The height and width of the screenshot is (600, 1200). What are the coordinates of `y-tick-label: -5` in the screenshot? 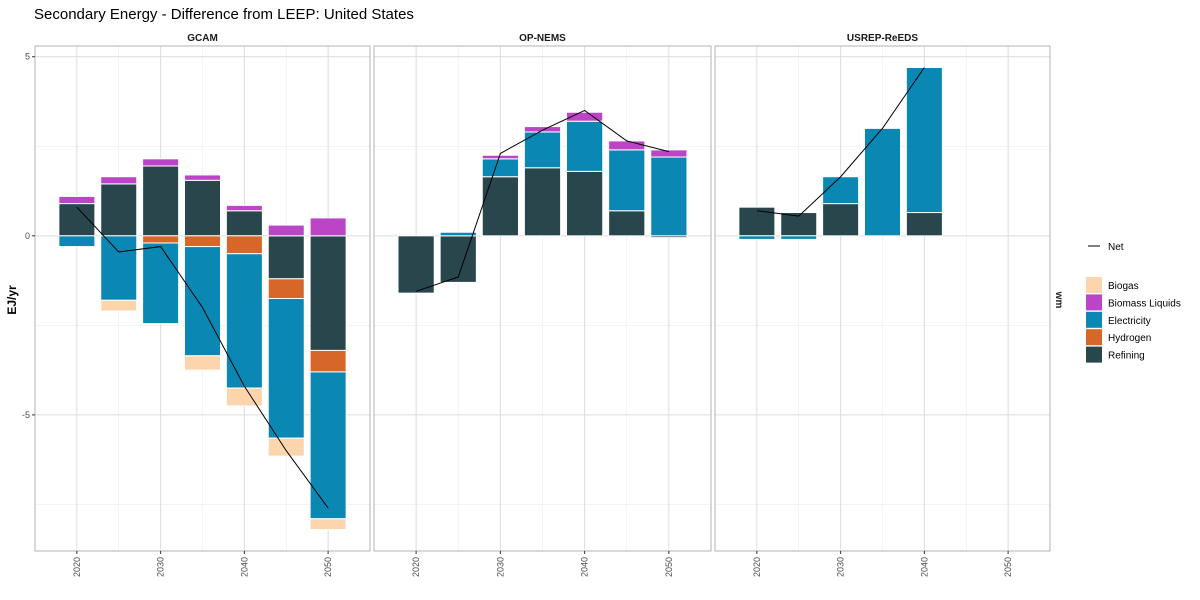 It's located at (26, 415).